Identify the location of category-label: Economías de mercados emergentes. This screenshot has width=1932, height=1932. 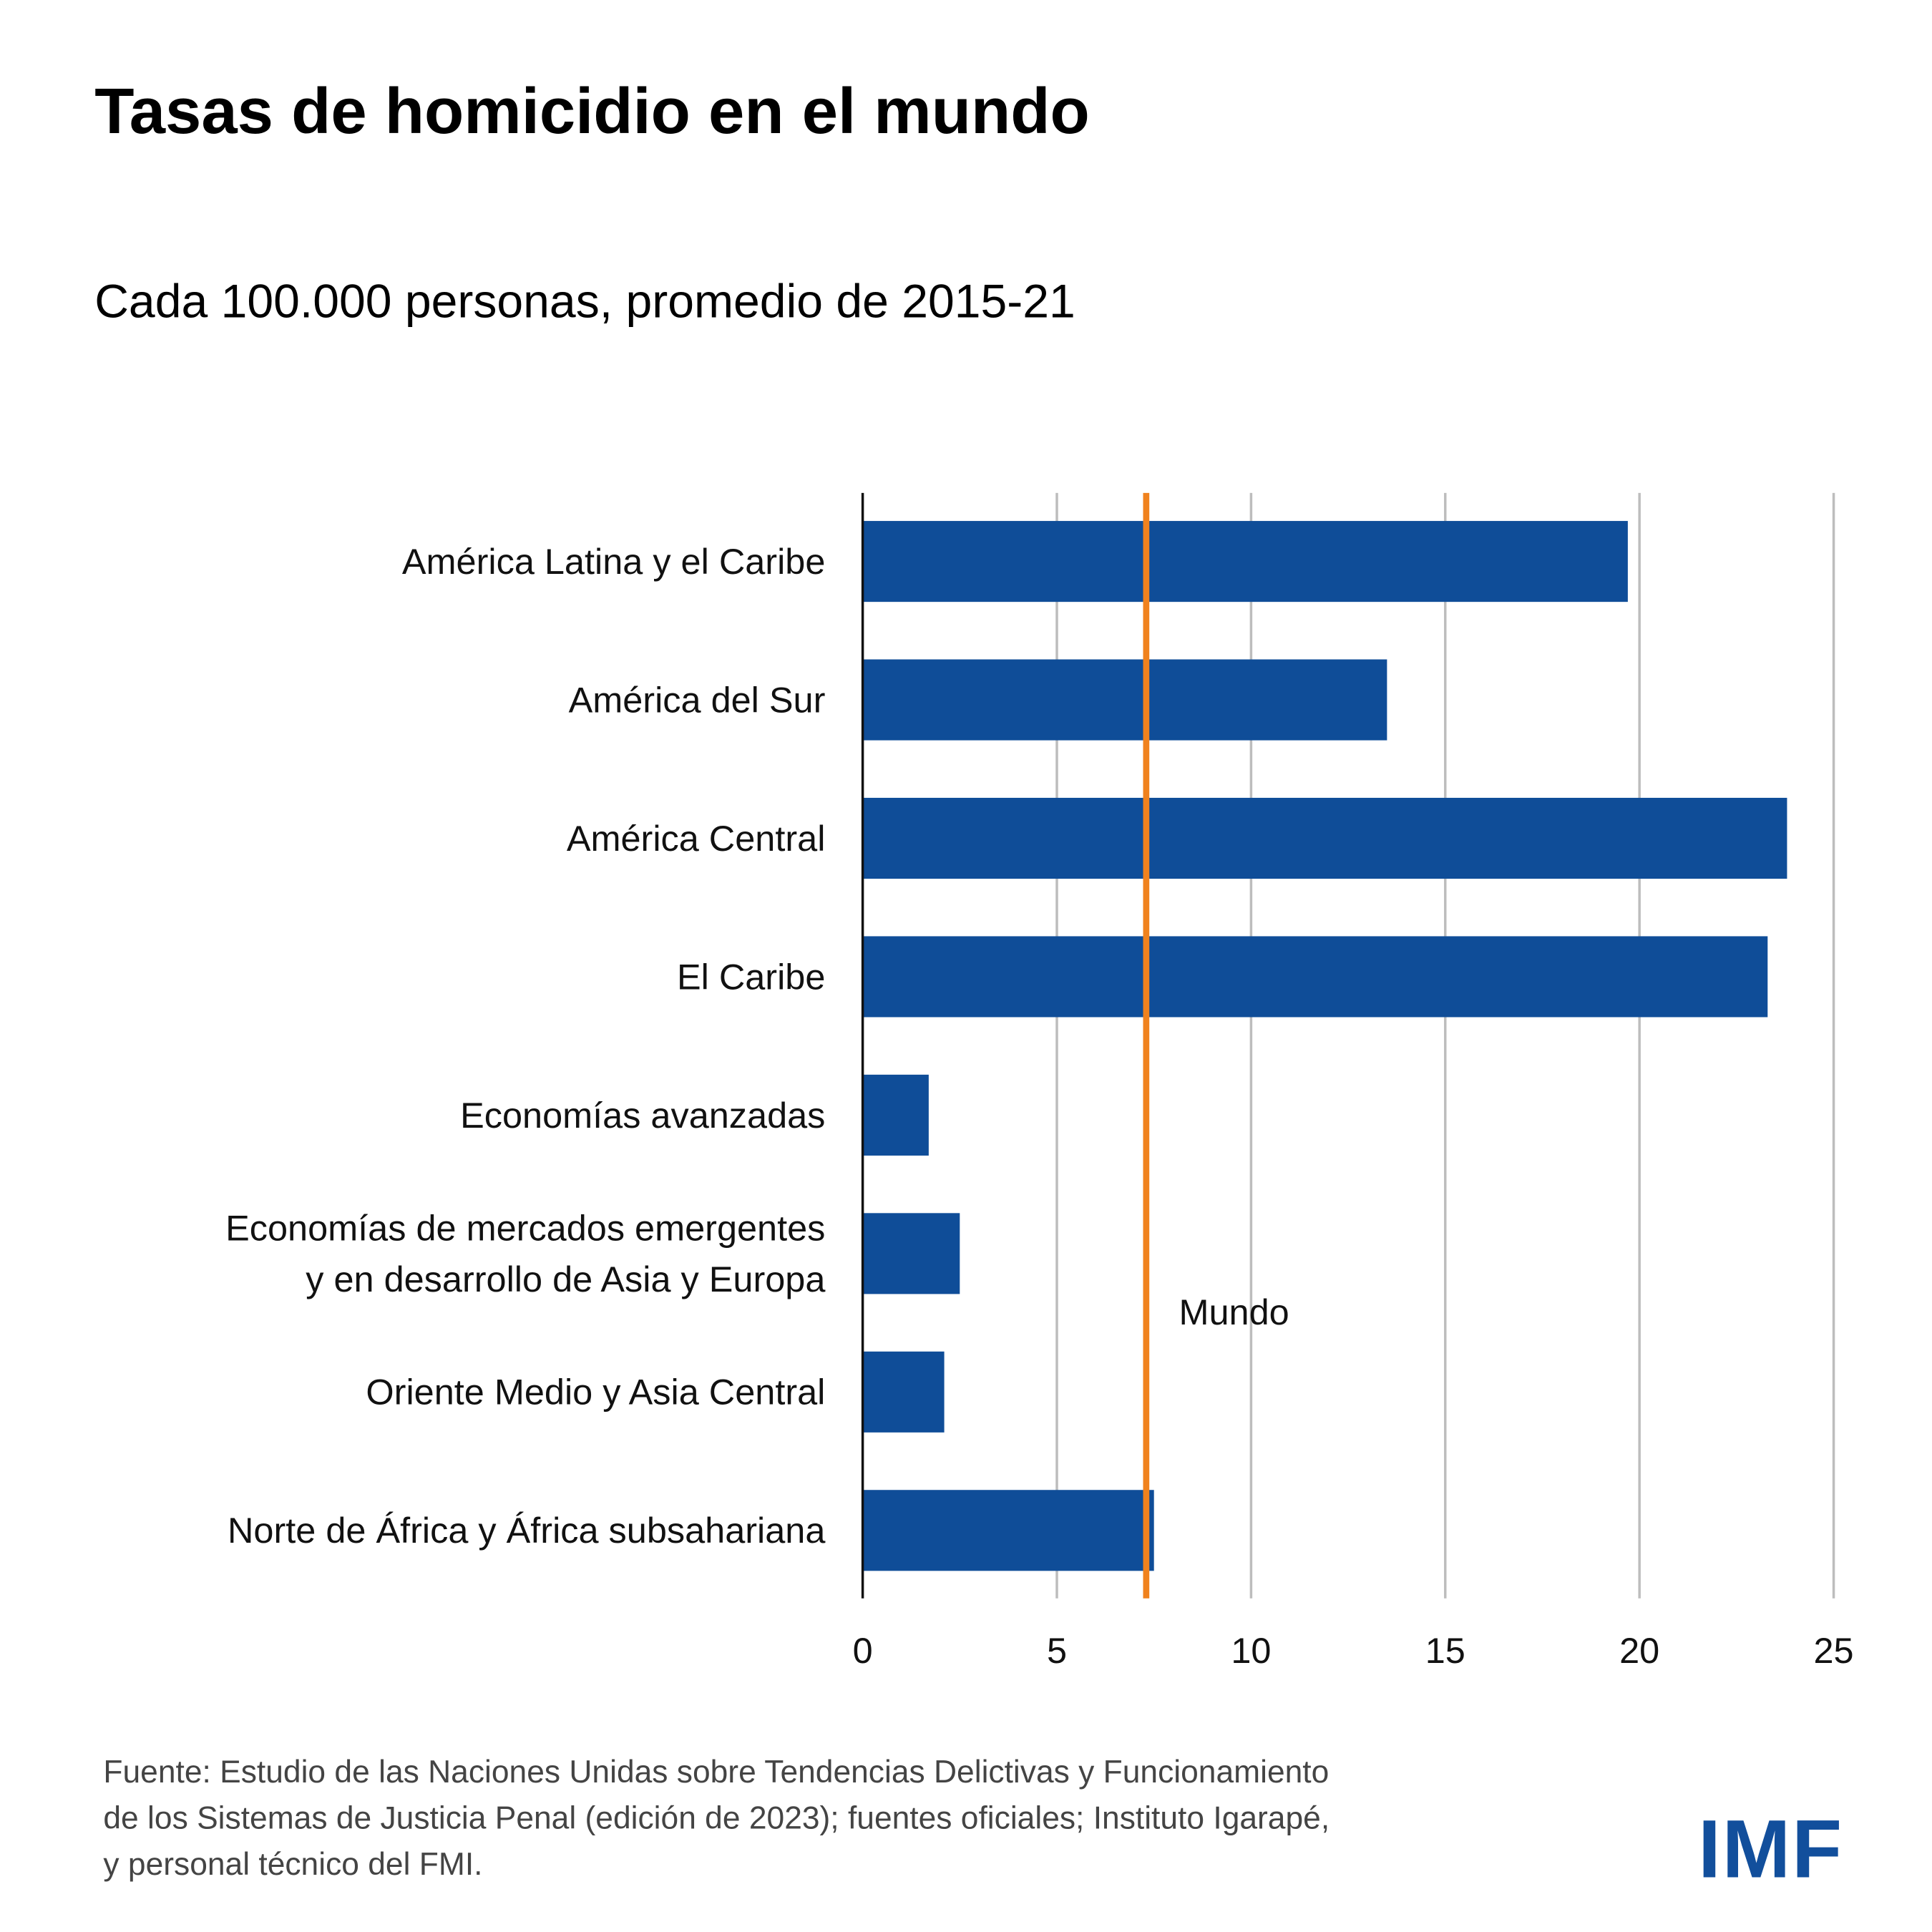
(525, 1228).